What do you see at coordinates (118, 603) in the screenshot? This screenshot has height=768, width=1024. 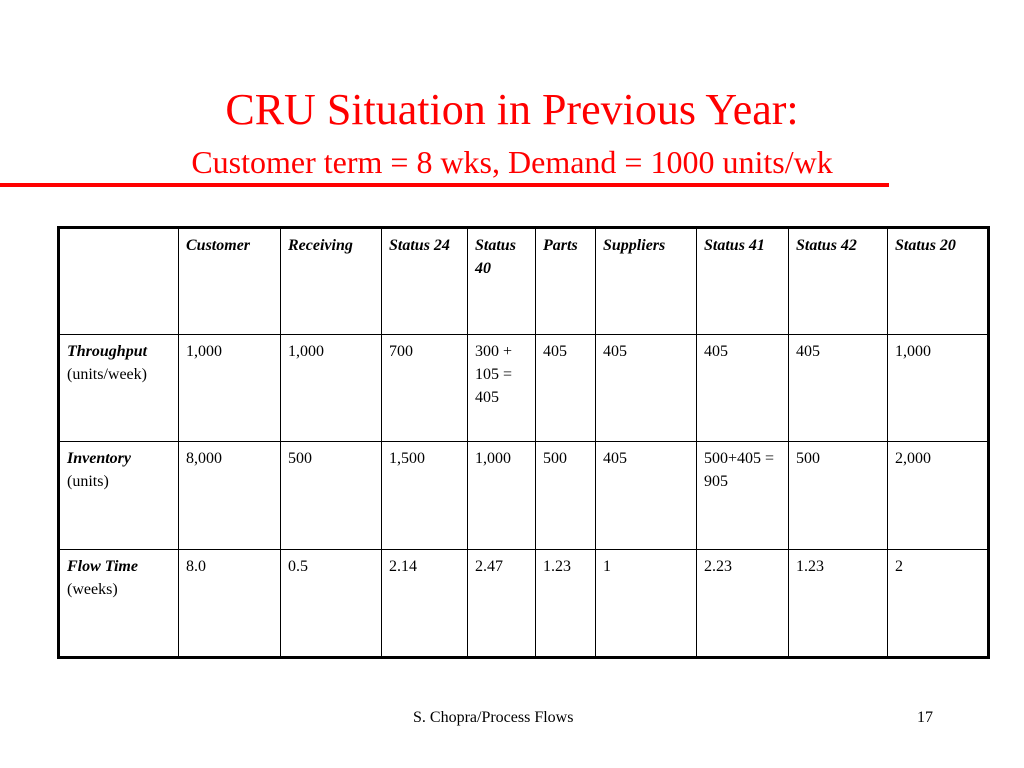 I see `row-label-cell: Flow Time (weeks)` at bounding box center [118, 603].